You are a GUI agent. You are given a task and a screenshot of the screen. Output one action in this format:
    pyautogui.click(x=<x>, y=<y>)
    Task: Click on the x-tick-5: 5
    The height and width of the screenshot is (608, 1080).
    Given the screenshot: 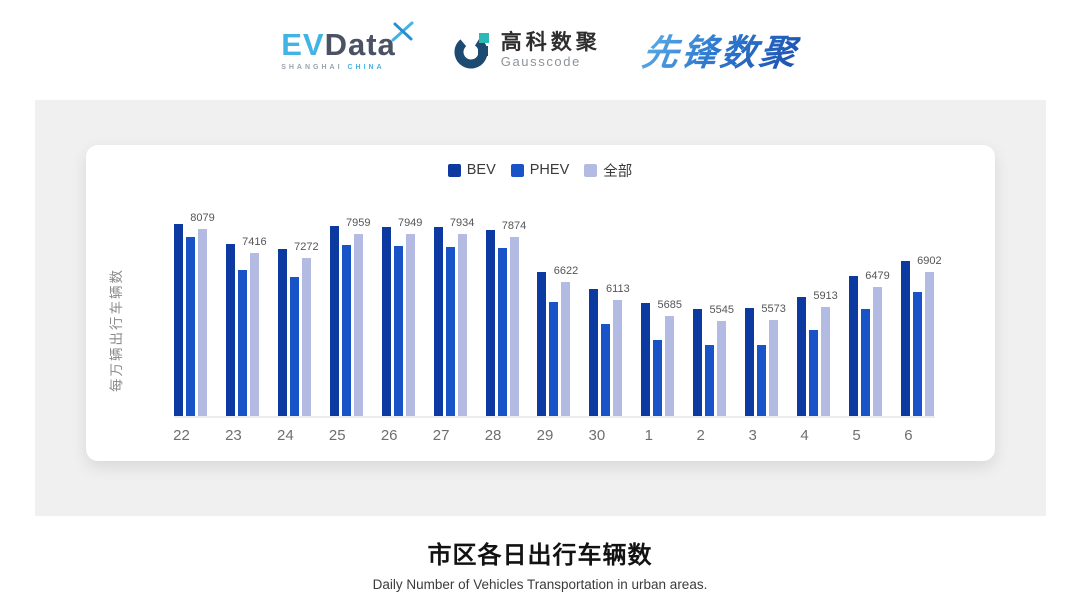 What is the action you would take?
    pyautogui.click(x=856, y=435)
    